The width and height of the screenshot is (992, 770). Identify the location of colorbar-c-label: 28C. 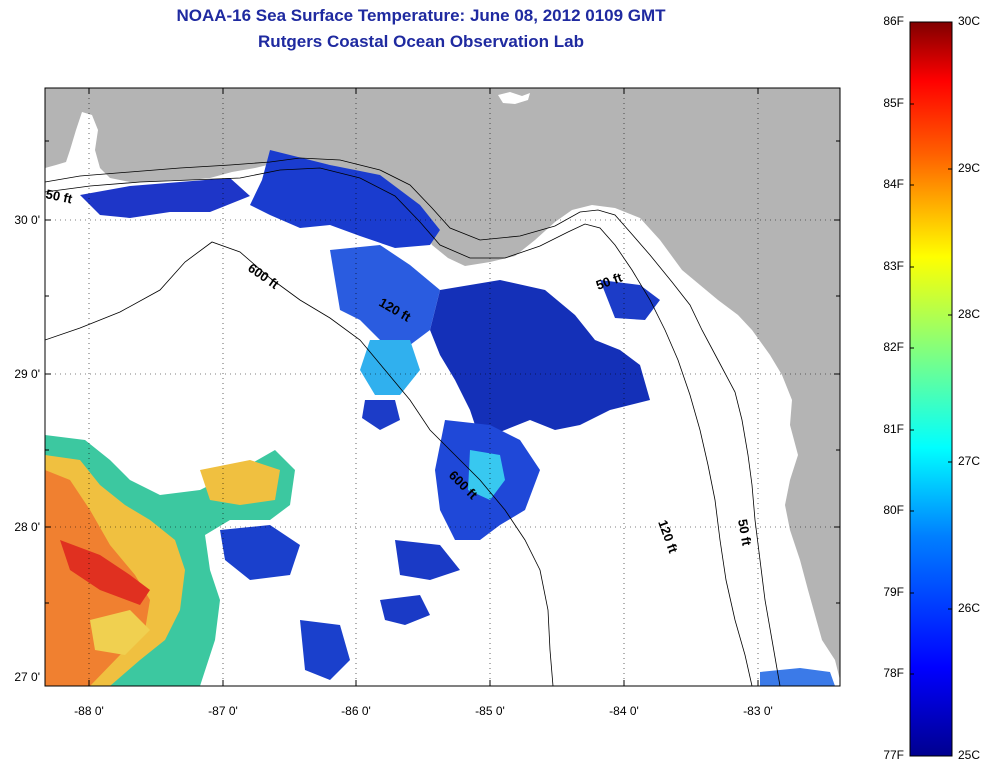
(969, 314).